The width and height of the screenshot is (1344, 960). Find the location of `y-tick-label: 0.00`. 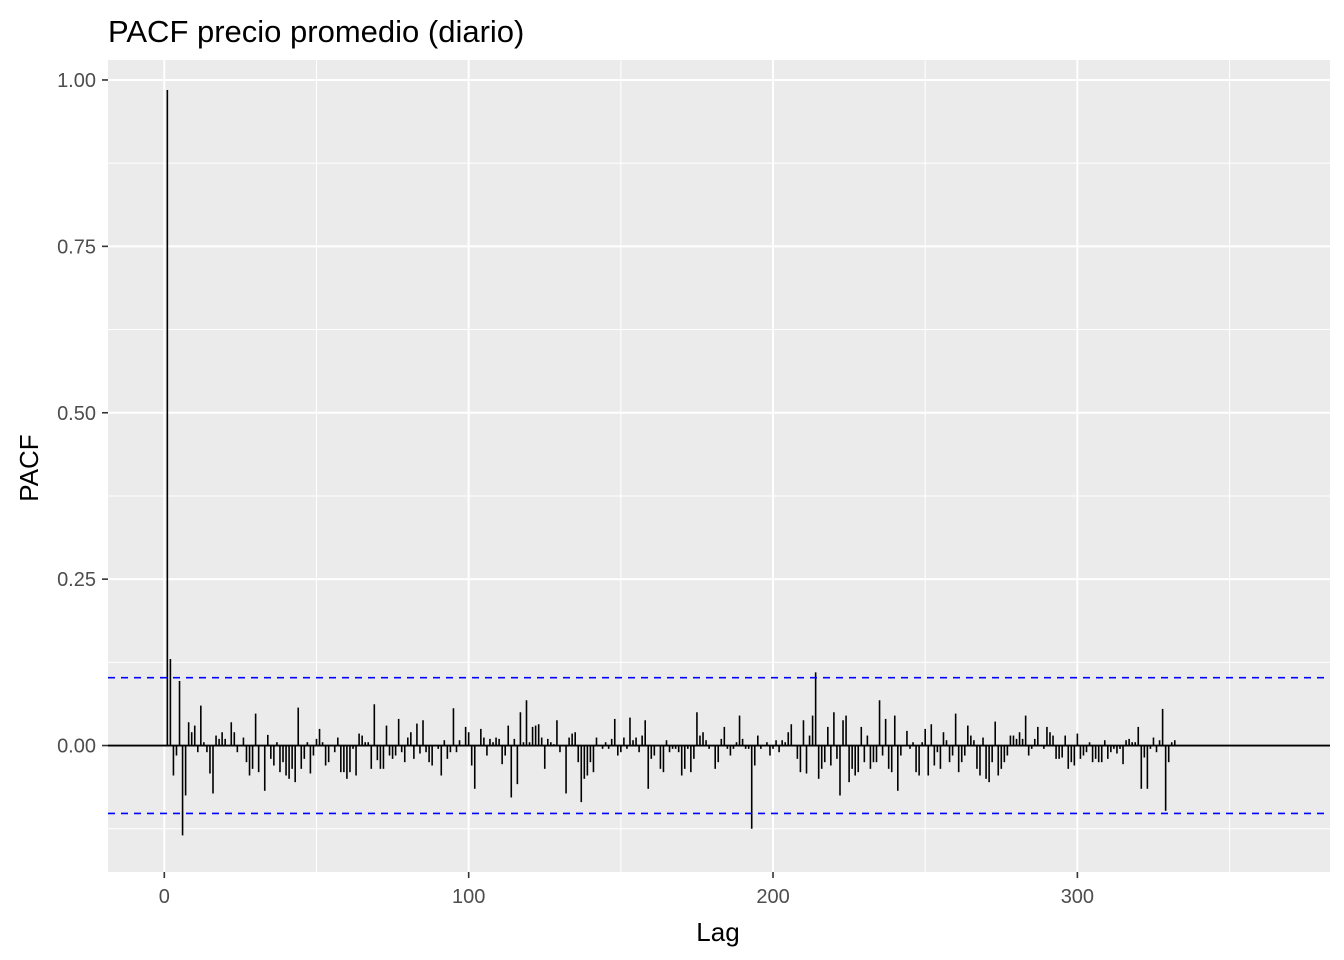

y-tick-label: 0.00 is located at coordinates (76, 747).